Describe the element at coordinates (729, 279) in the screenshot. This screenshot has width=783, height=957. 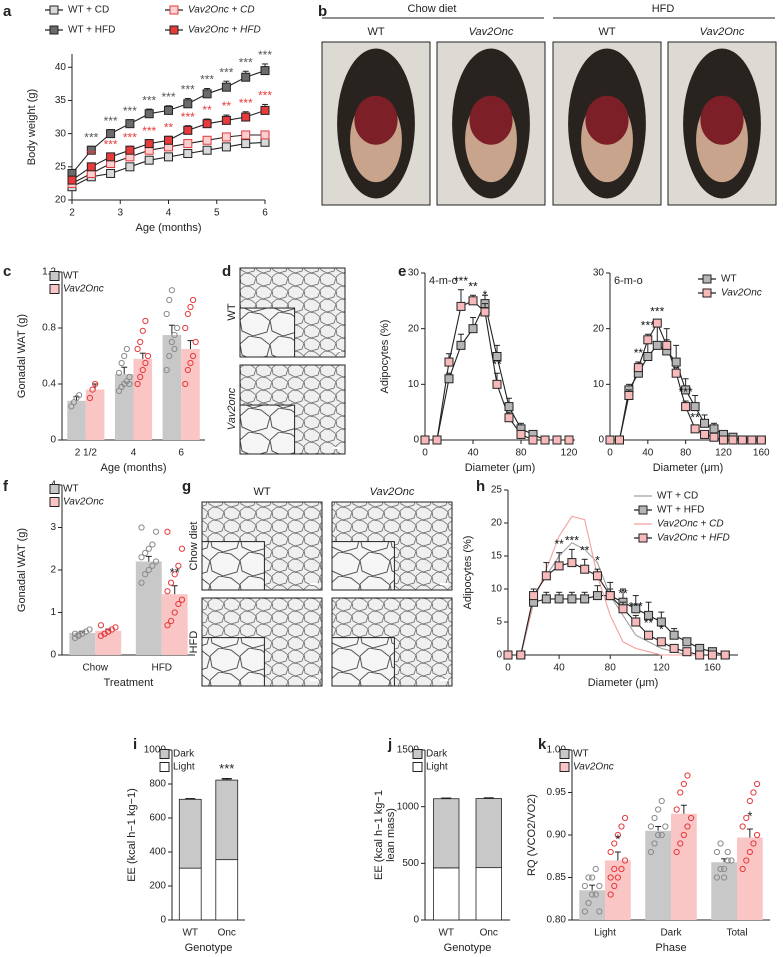
I see `legend-label: WT` at that location.